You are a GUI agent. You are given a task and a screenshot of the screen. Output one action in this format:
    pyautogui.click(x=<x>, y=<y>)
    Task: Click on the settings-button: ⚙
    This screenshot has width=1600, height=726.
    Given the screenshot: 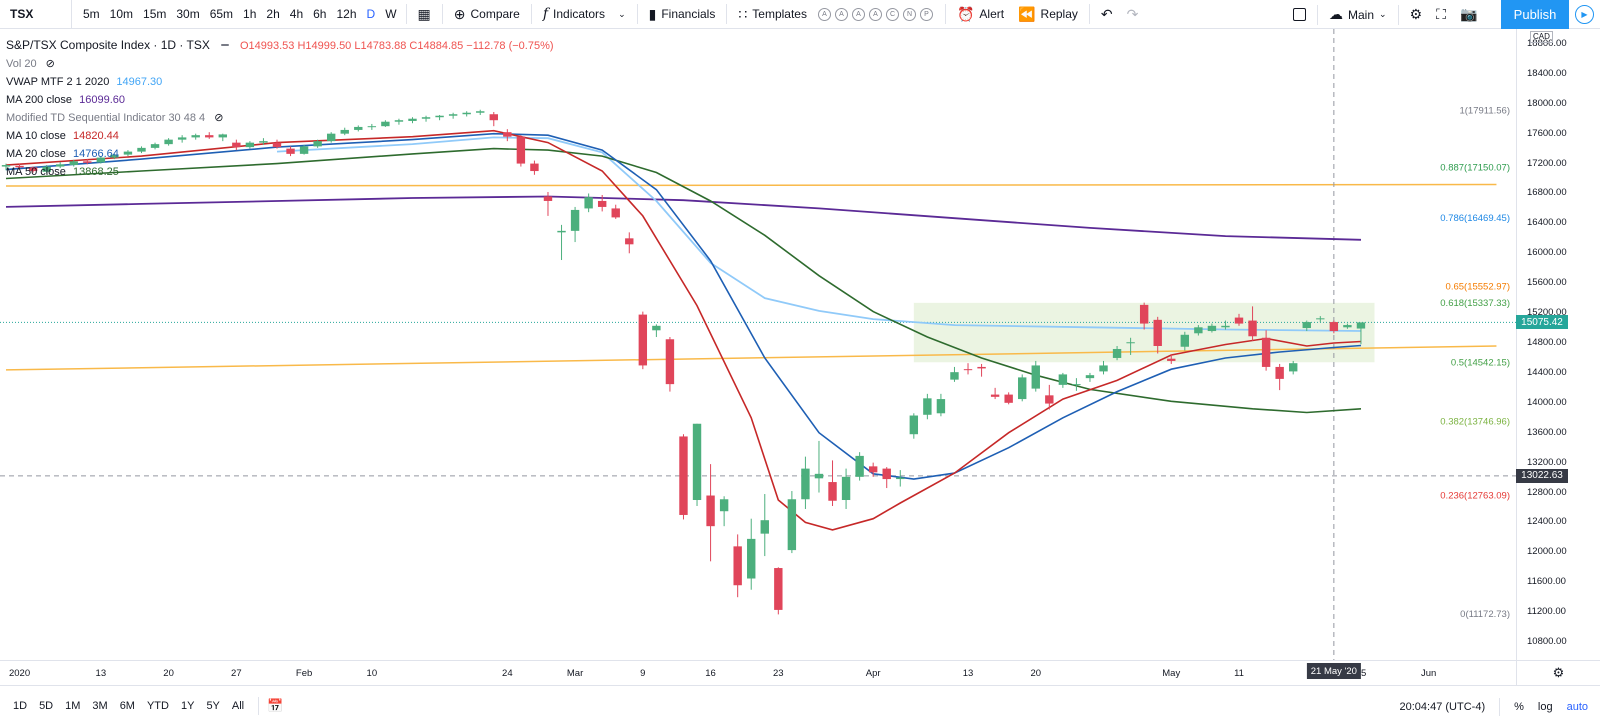 What is the action you would take?
    pyautogui.click(x=1416, y=14)
    